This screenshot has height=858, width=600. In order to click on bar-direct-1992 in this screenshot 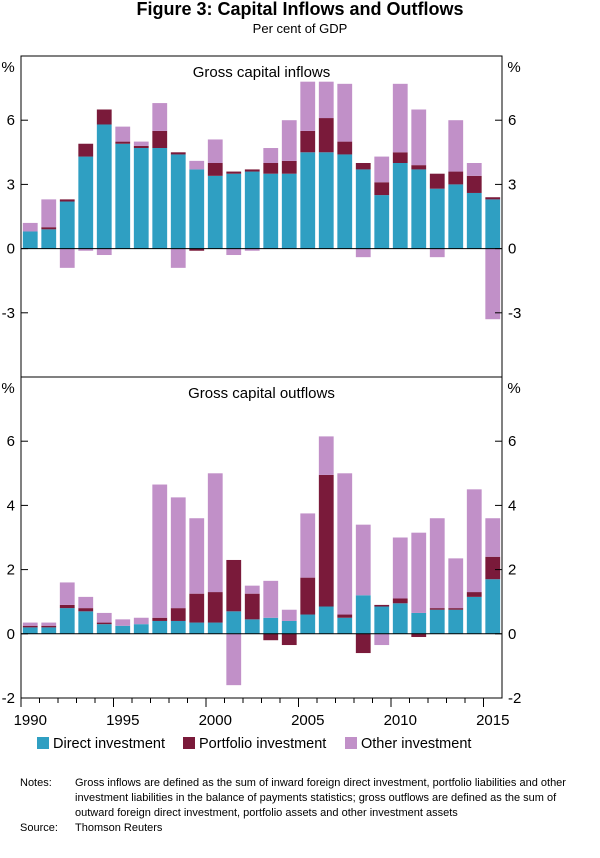, I will do `click(67, 225)`.